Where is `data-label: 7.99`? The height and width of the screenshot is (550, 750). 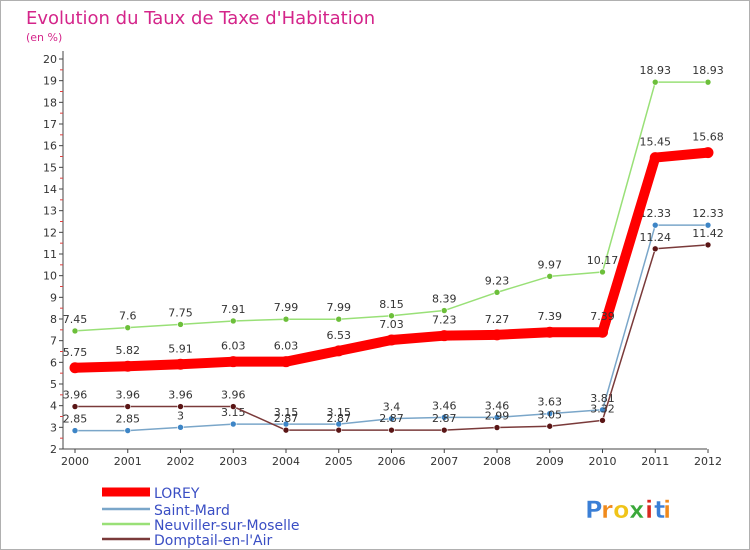
data-label: 7.99 is located at coordinates (339, 307).